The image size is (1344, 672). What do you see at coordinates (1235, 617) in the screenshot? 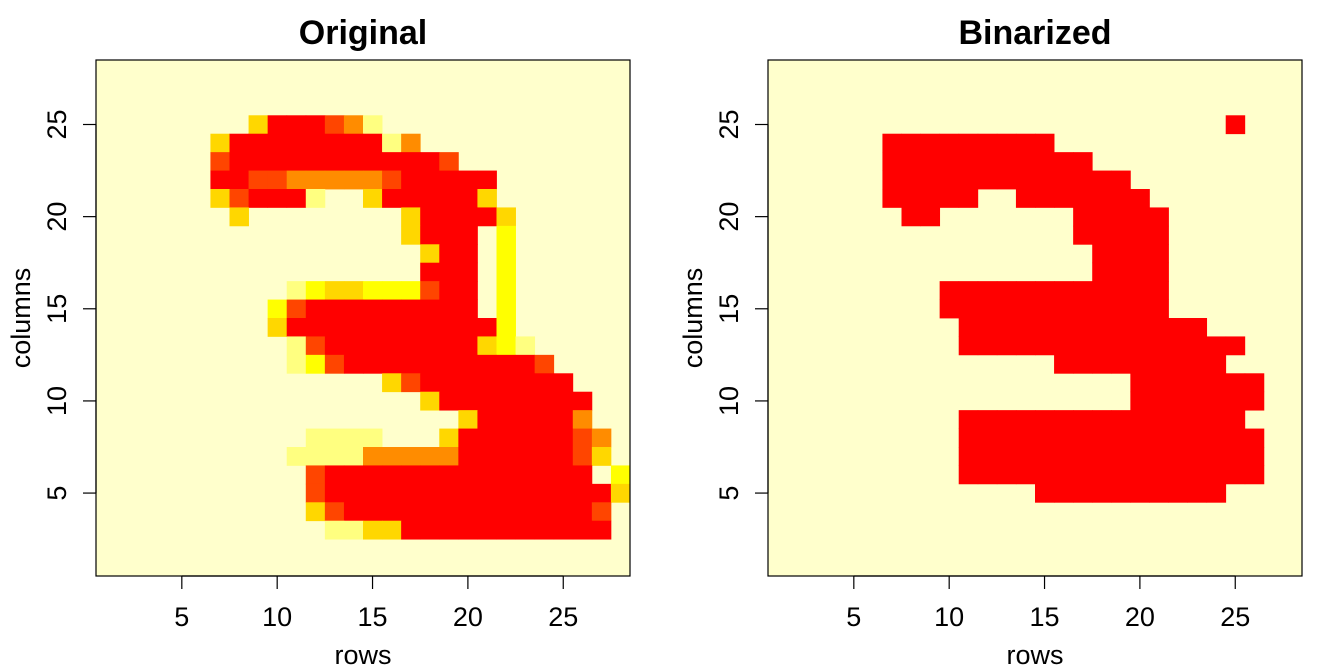
I see `x-tick-label: 25` at bounding box center [1235, 617].